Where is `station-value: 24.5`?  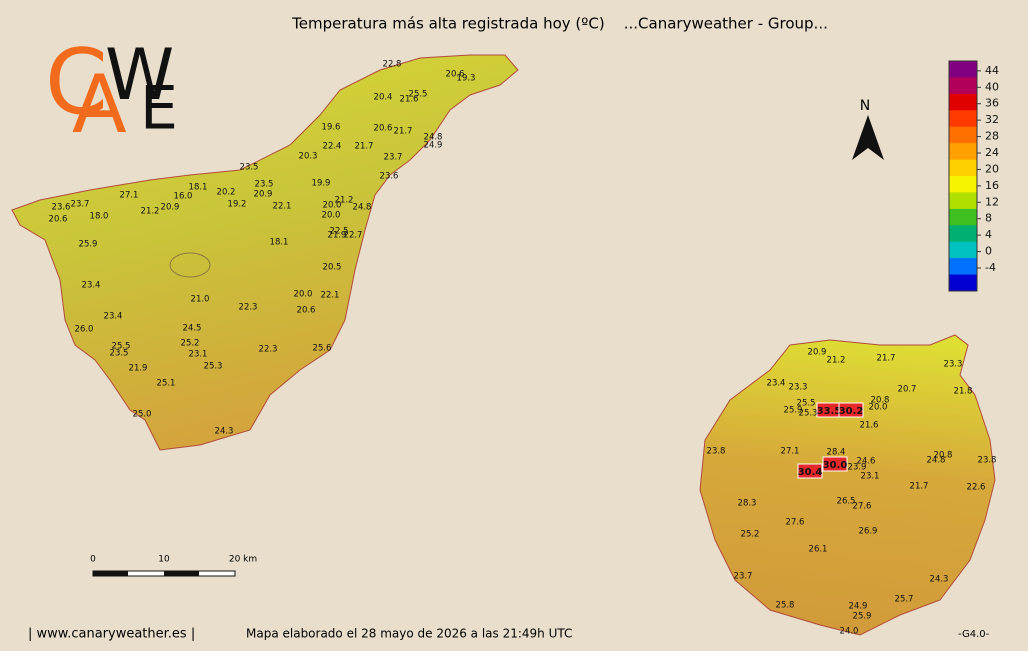 station-value: 24.5 is located at coordinates (192, 329).